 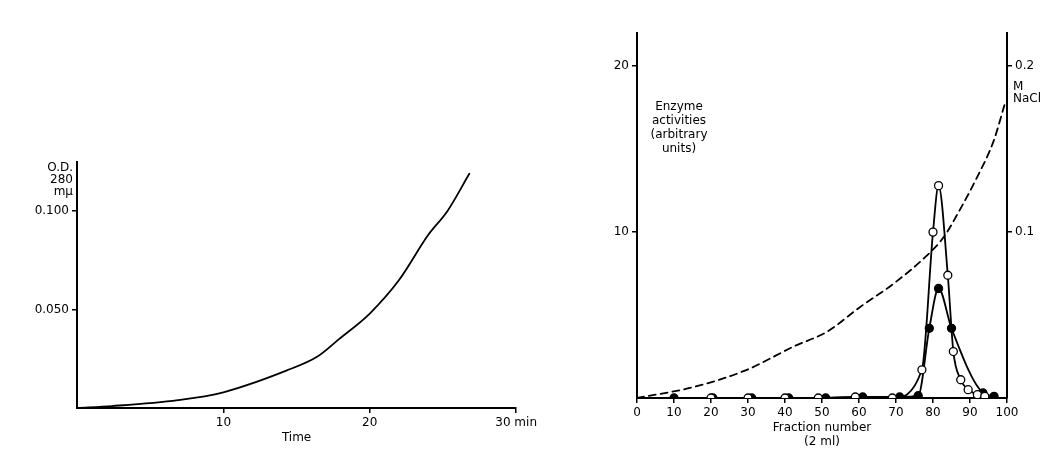 I want to click on y-axis-title: O.D. 280 mμ, so click(x=60, y=179).